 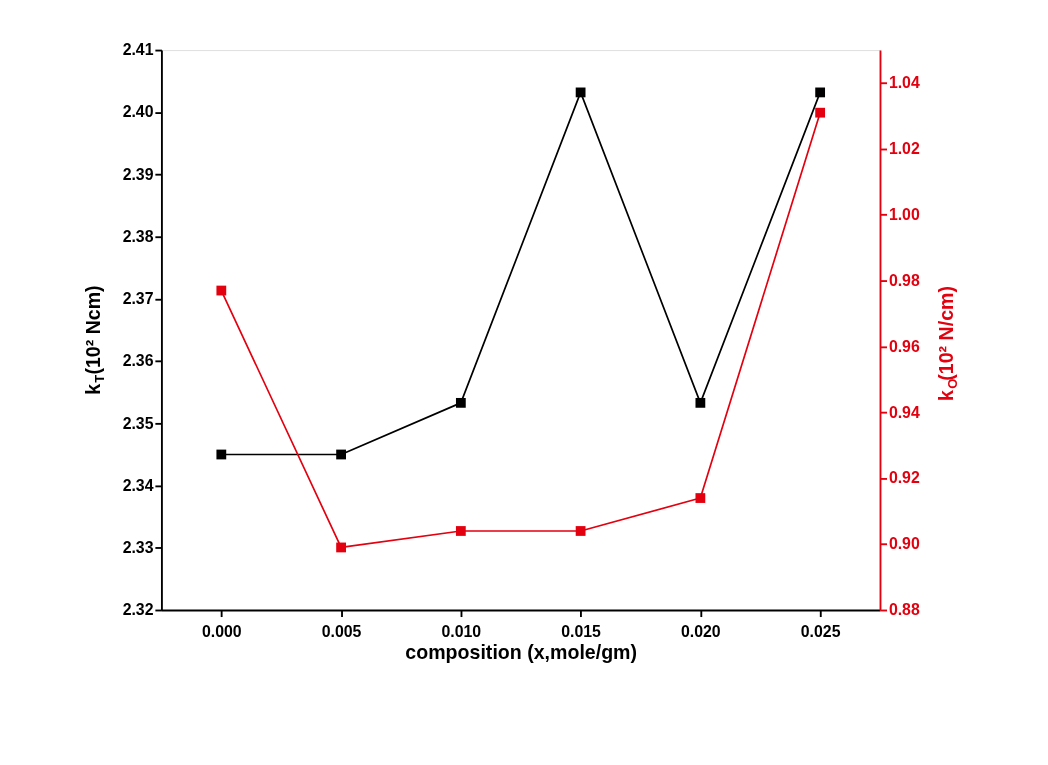 What do you see at coordinates (904, 280) in the screenshot?
I see `y2-tick-label: 0.98` at bounding box center [904, 280].